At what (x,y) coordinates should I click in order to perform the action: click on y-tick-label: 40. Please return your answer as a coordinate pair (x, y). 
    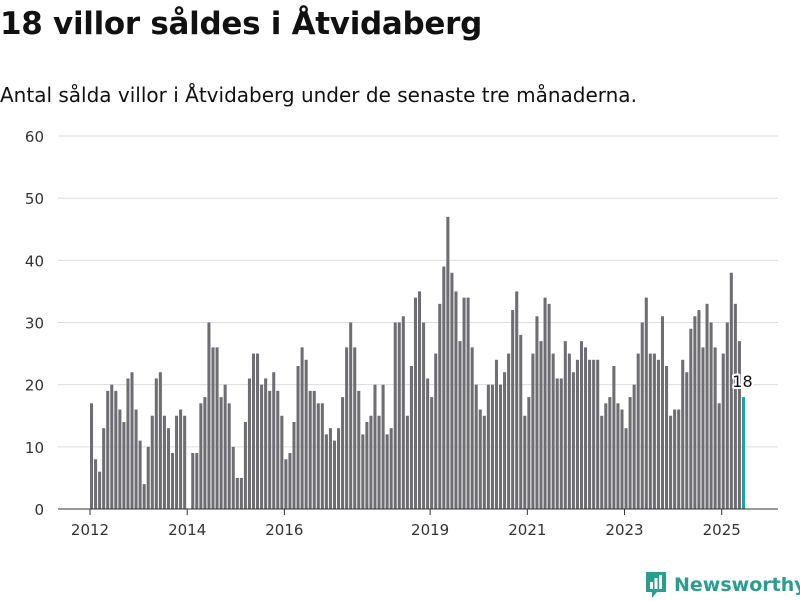
    Looking at the image, I should click on (34, 261).